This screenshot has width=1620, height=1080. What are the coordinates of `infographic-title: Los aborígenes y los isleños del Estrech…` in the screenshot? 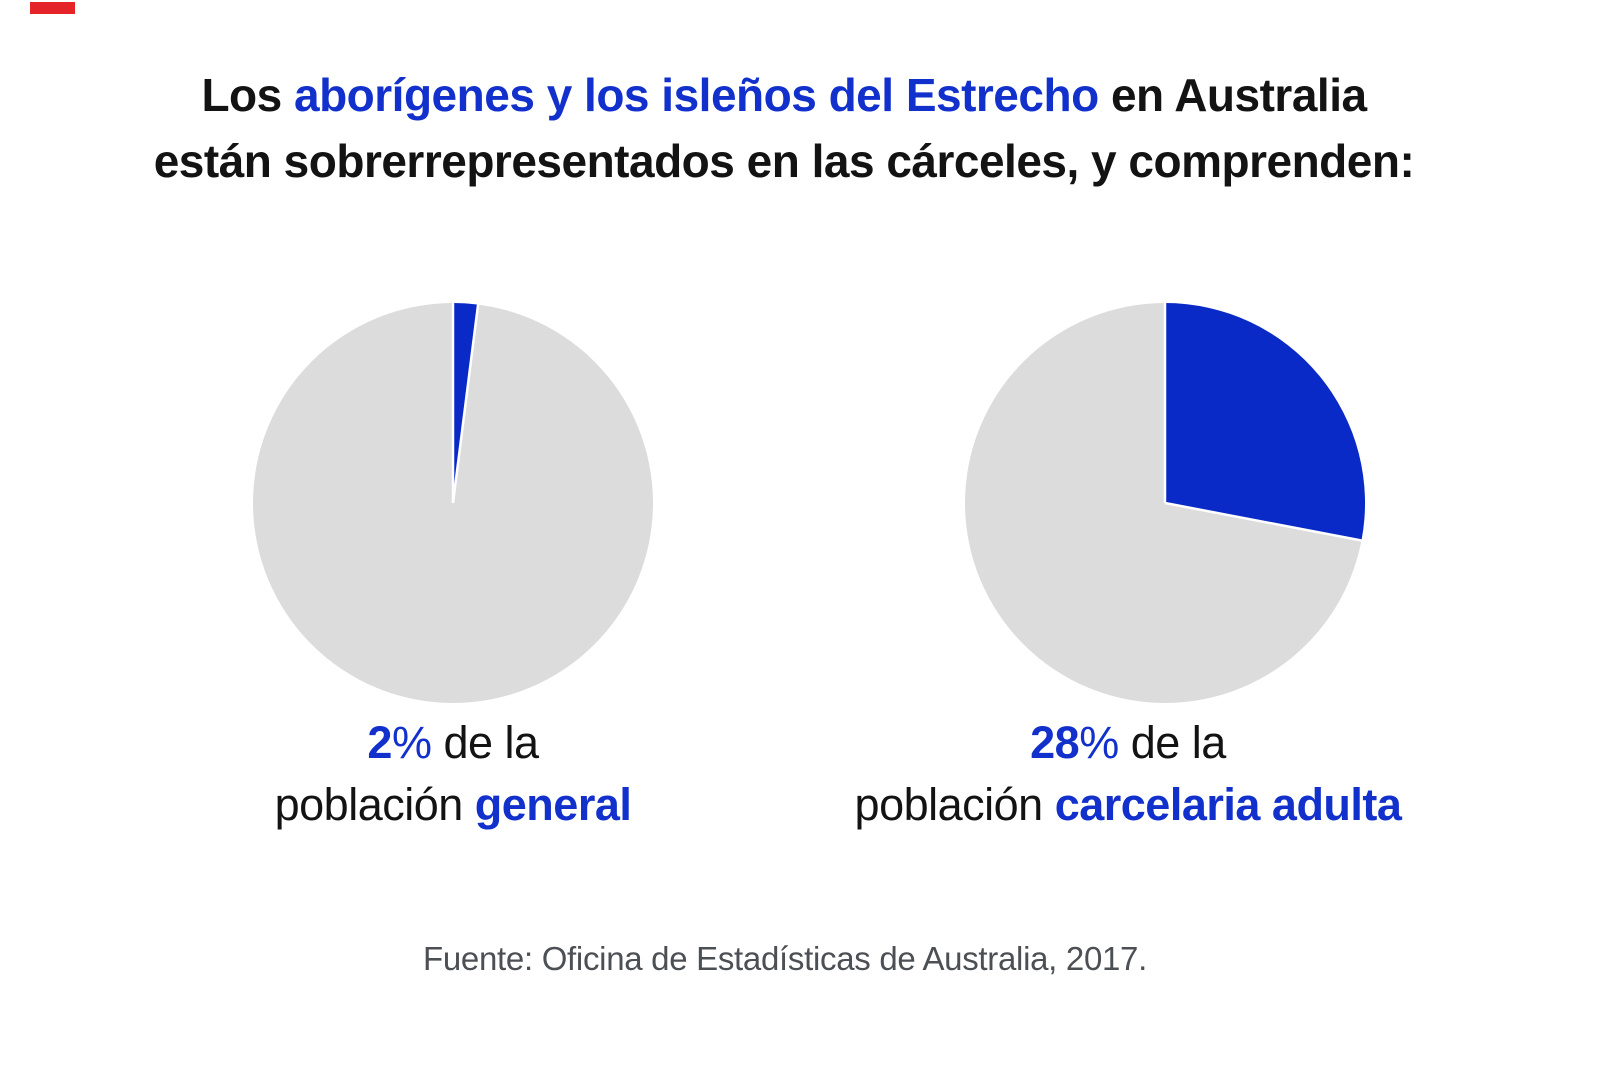 It's located at (784, 128).